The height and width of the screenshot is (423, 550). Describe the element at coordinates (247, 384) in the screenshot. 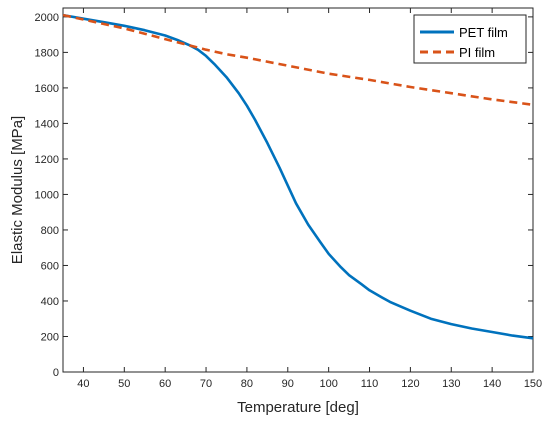

I see `x-tick-label: 80` at that location.